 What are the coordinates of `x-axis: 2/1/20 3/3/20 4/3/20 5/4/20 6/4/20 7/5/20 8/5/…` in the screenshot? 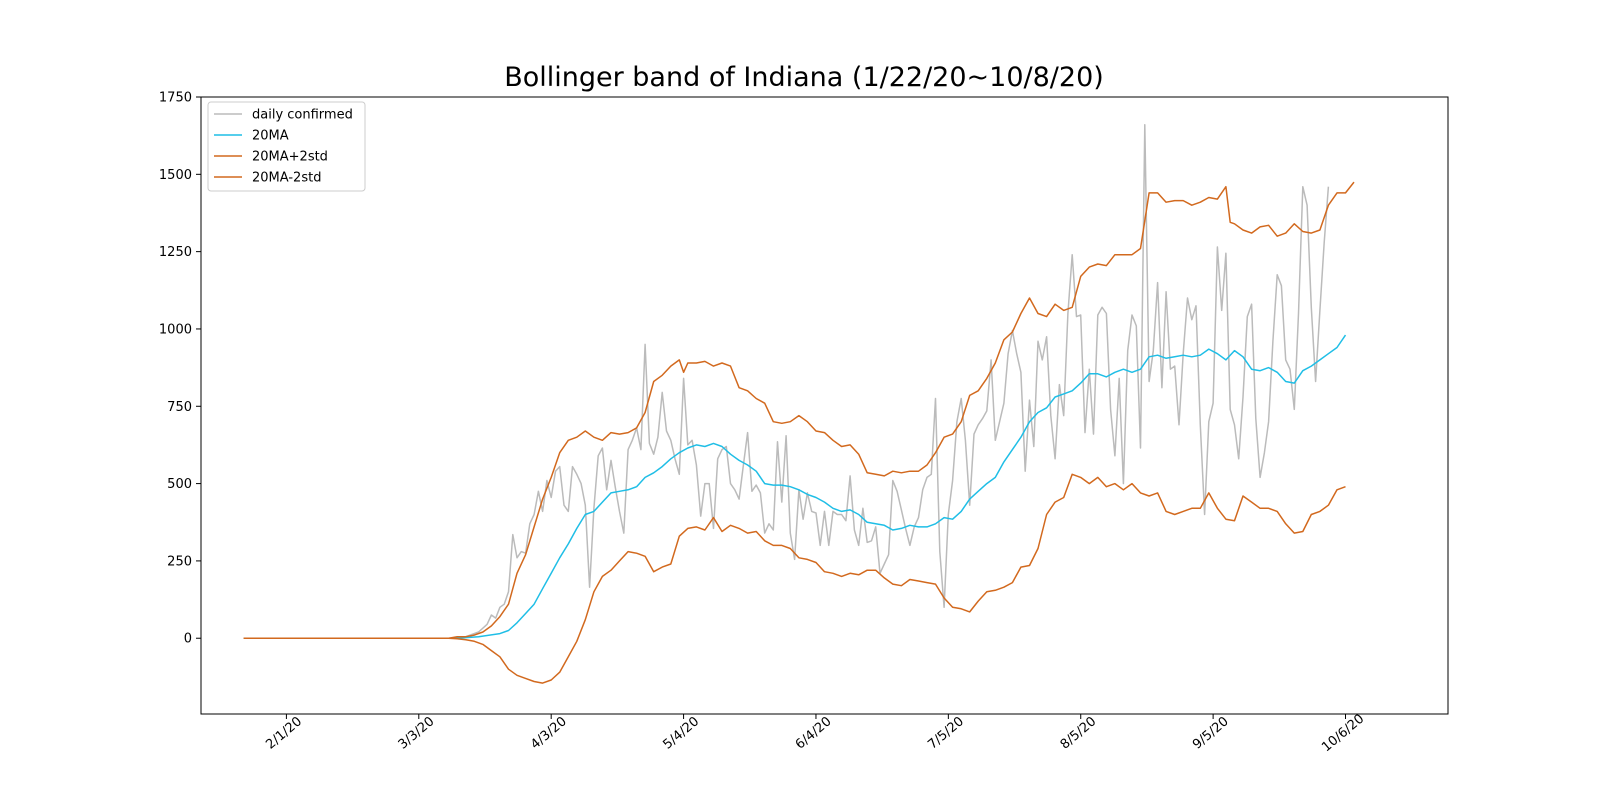 It's located at (815, 733).